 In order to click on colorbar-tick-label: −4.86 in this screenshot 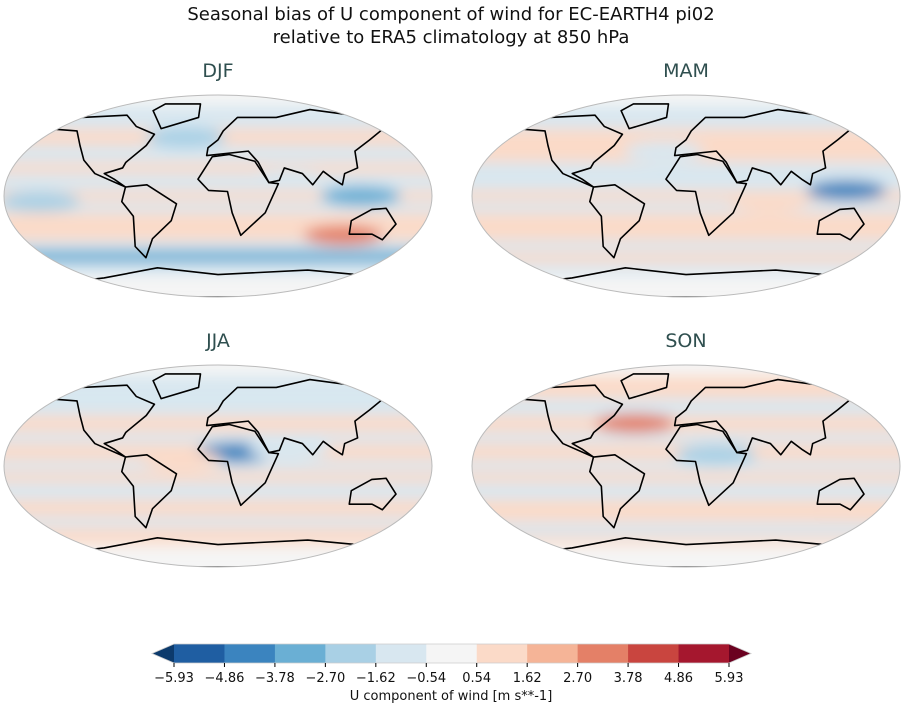, I will do `click(224, 678)`.